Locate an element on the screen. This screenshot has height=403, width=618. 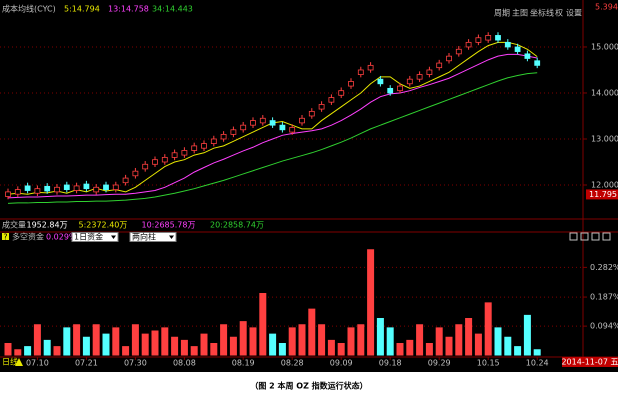
menu-item: 权 is located at coordinates (559, 13).